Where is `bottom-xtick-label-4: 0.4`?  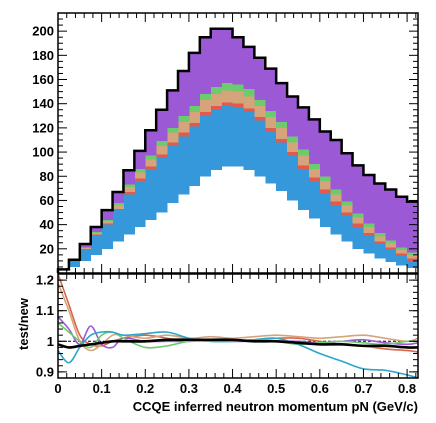 bottom-xtick-label-4: 0.4 is located at coordinates (233, 388).